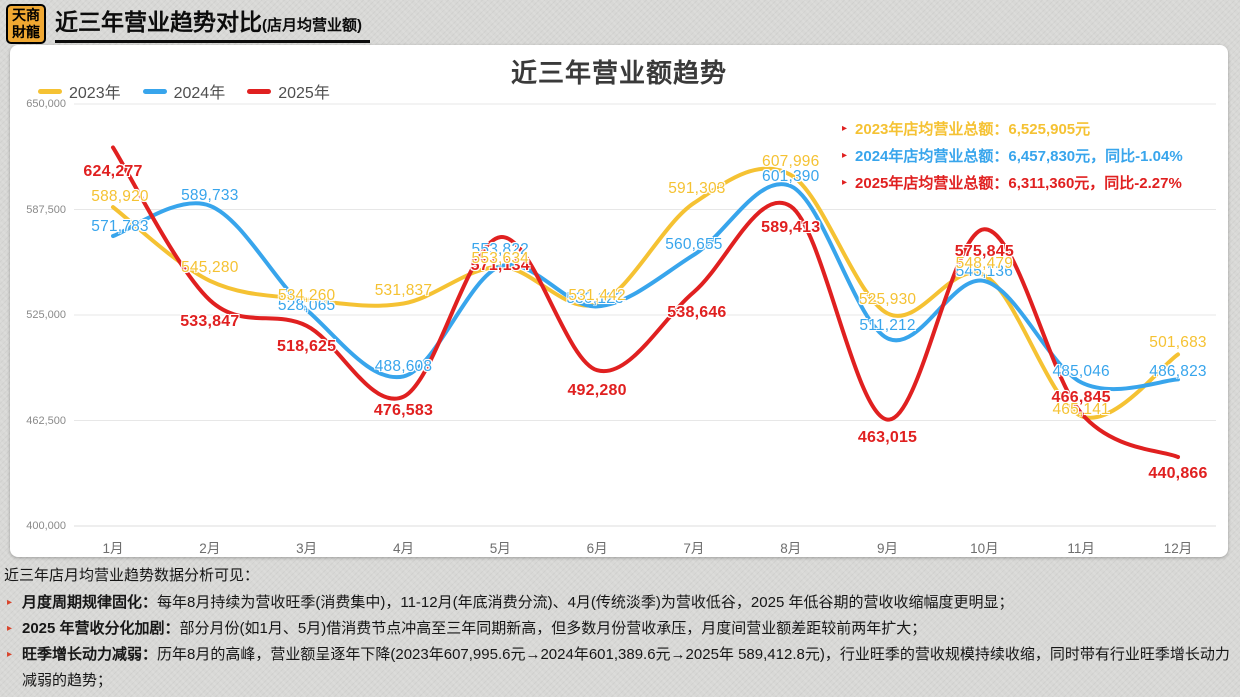  Describe the element at coordinates (26, 32) in the screenshot. I see `logo-line-2: 財龍` at that location.